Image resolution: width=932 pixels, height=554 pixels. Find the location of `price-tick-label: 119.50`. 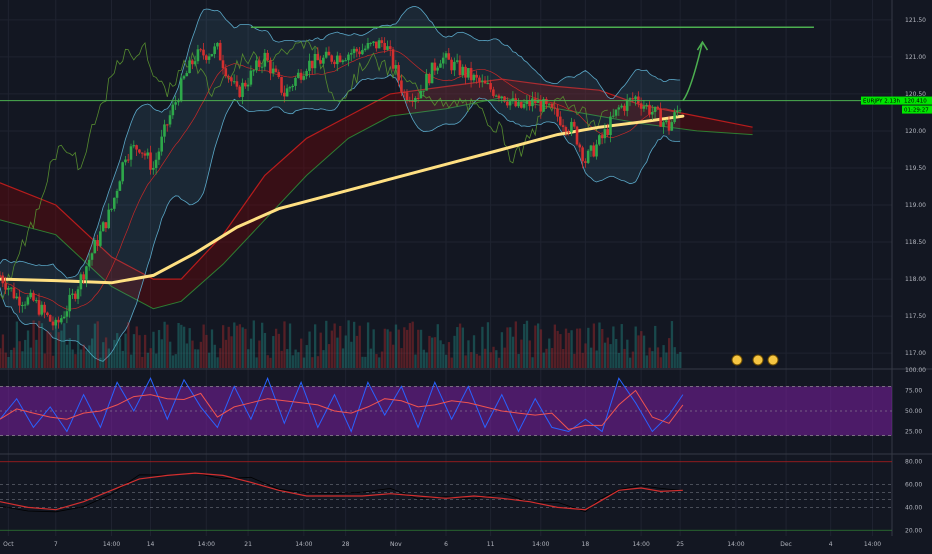

price-tick-label: 119.50 is located at coordinates (915, 168).